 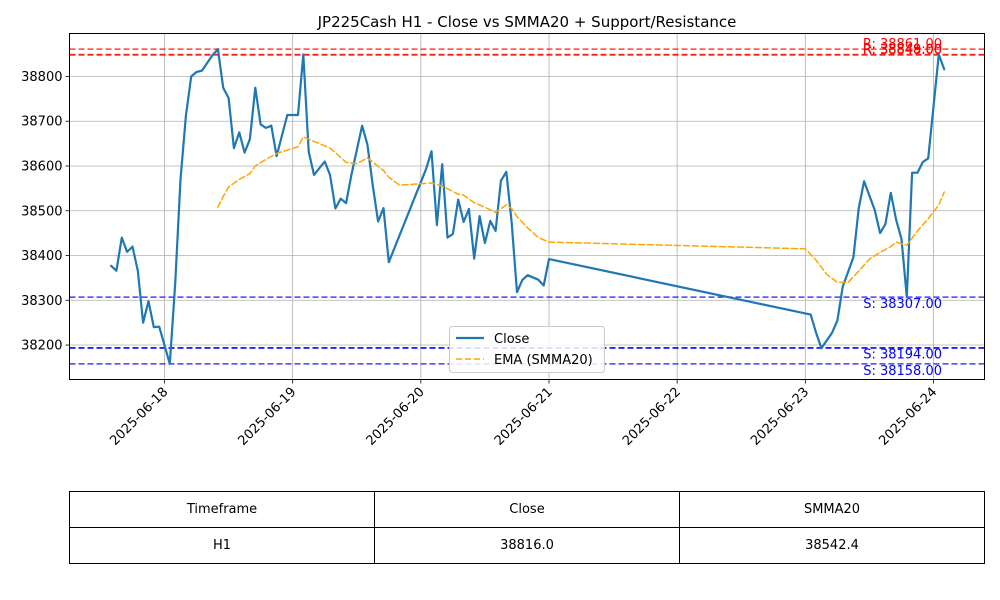 What do you see at coordinates (524, 417) in the screenshot?
I see `x-tick-label: 2025-06-21` at bounding box center [524, 417].